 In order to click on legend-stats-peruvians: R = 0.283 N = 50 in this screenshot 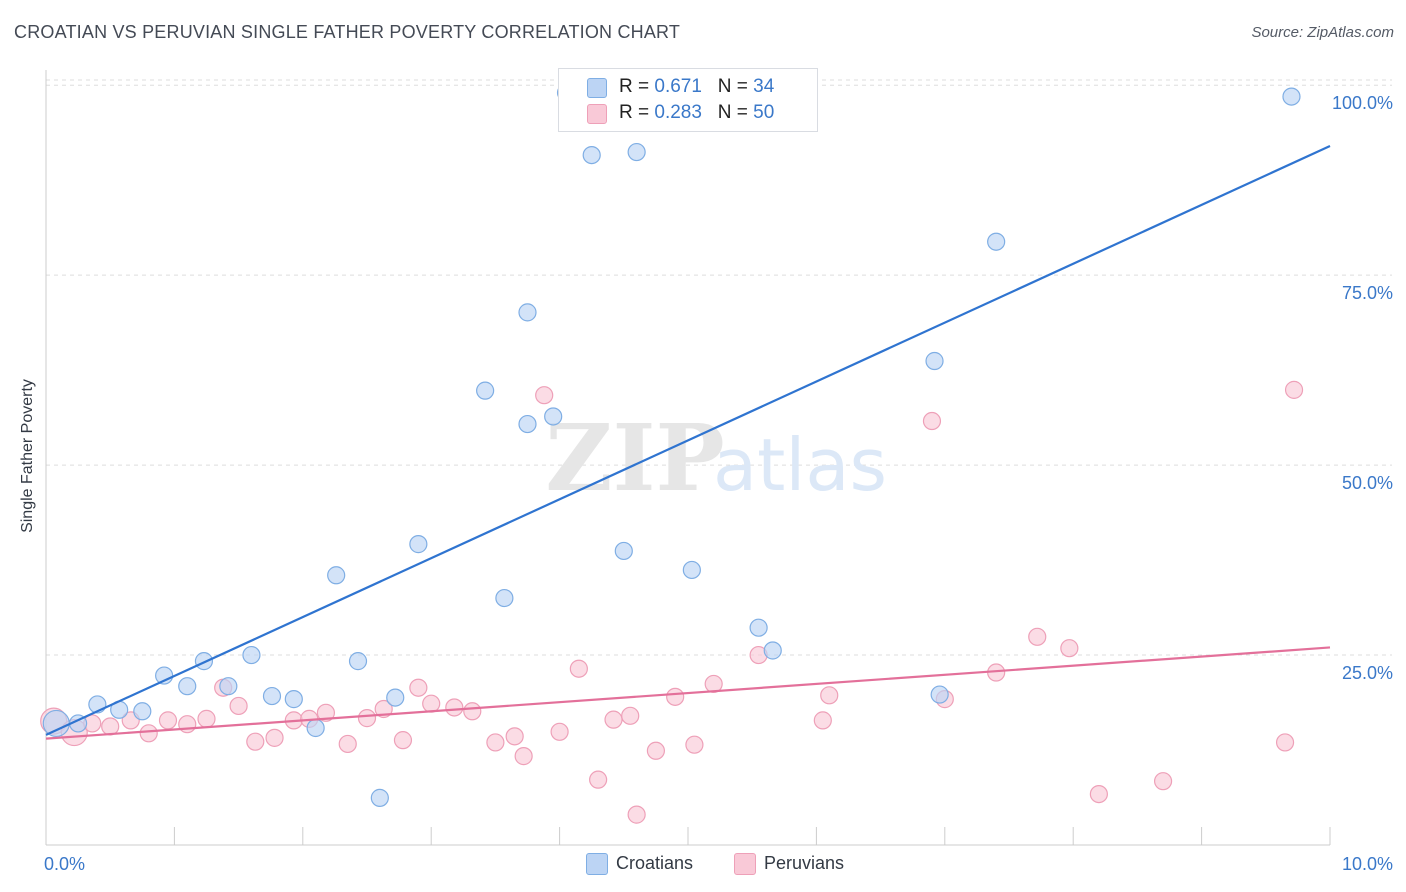, I will do `click(696, 113)`.